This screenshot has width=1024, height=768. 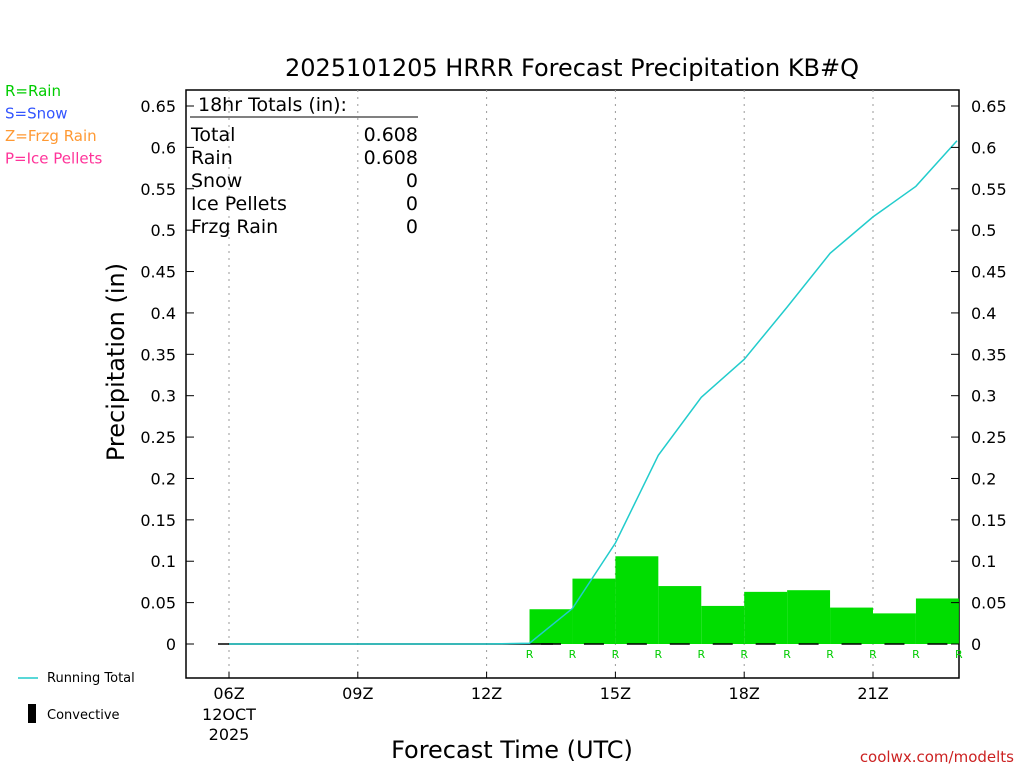 What do you see at coordinates (76, 697) in the screenshot?
I see `series-legend: Running Total Convective` at bounding box center [76, 697].